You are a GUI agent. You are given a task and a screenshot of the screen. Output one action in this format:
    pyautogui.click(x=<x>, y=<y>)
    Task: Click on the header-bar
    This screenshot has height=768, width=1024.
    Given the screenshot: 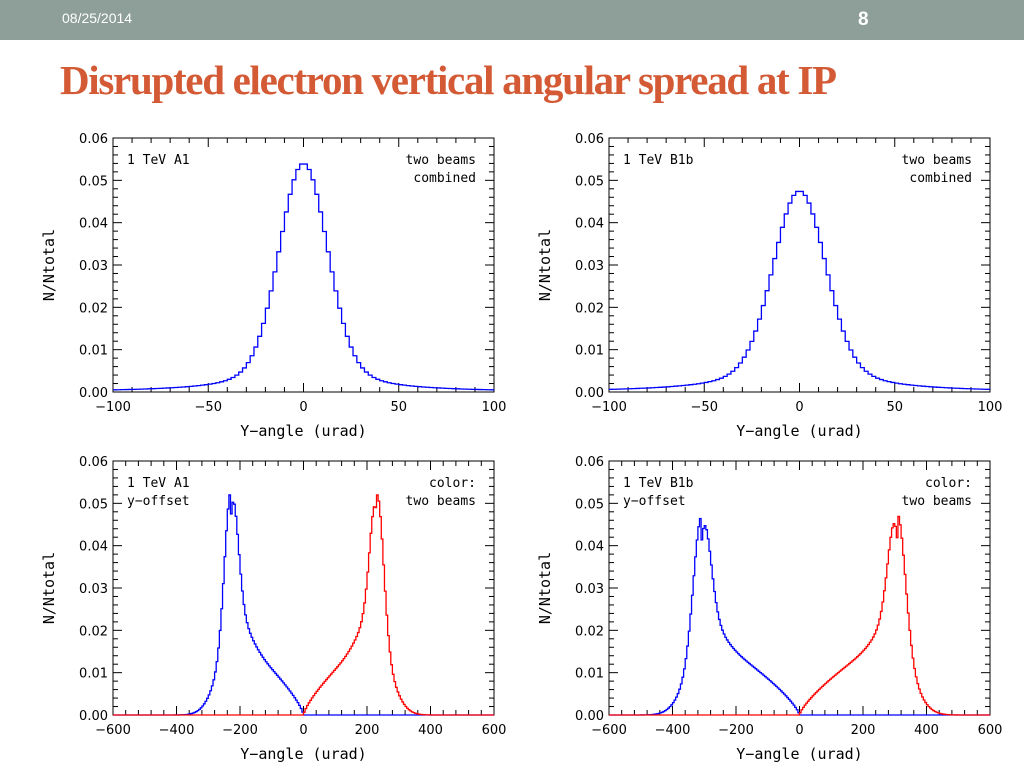 What is the action you would take?
    pyautogui.click(x=512, y=20)
    